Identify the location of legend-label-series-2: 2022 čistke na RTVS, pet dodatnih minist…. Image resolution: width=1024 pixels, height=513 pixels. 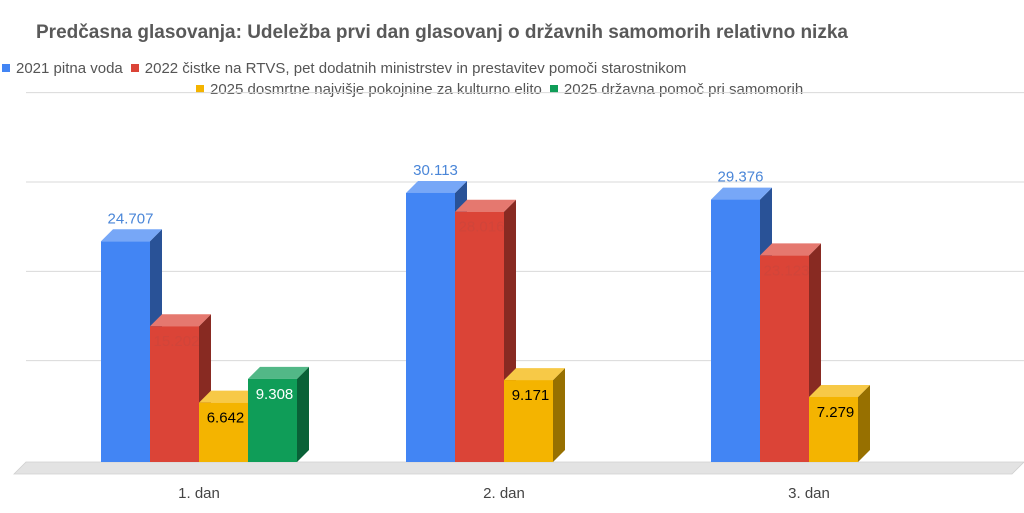
(415, 68).